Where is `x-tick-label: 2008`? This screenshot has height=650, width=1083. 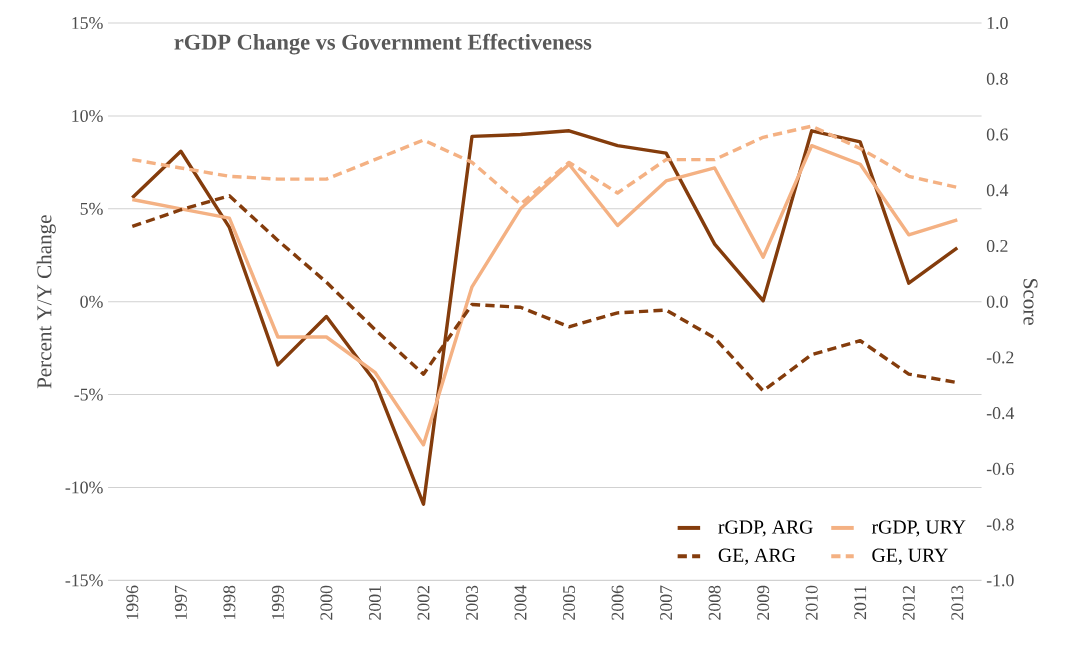 x-tick-label: 2008 is located at coordinates (714, 602).